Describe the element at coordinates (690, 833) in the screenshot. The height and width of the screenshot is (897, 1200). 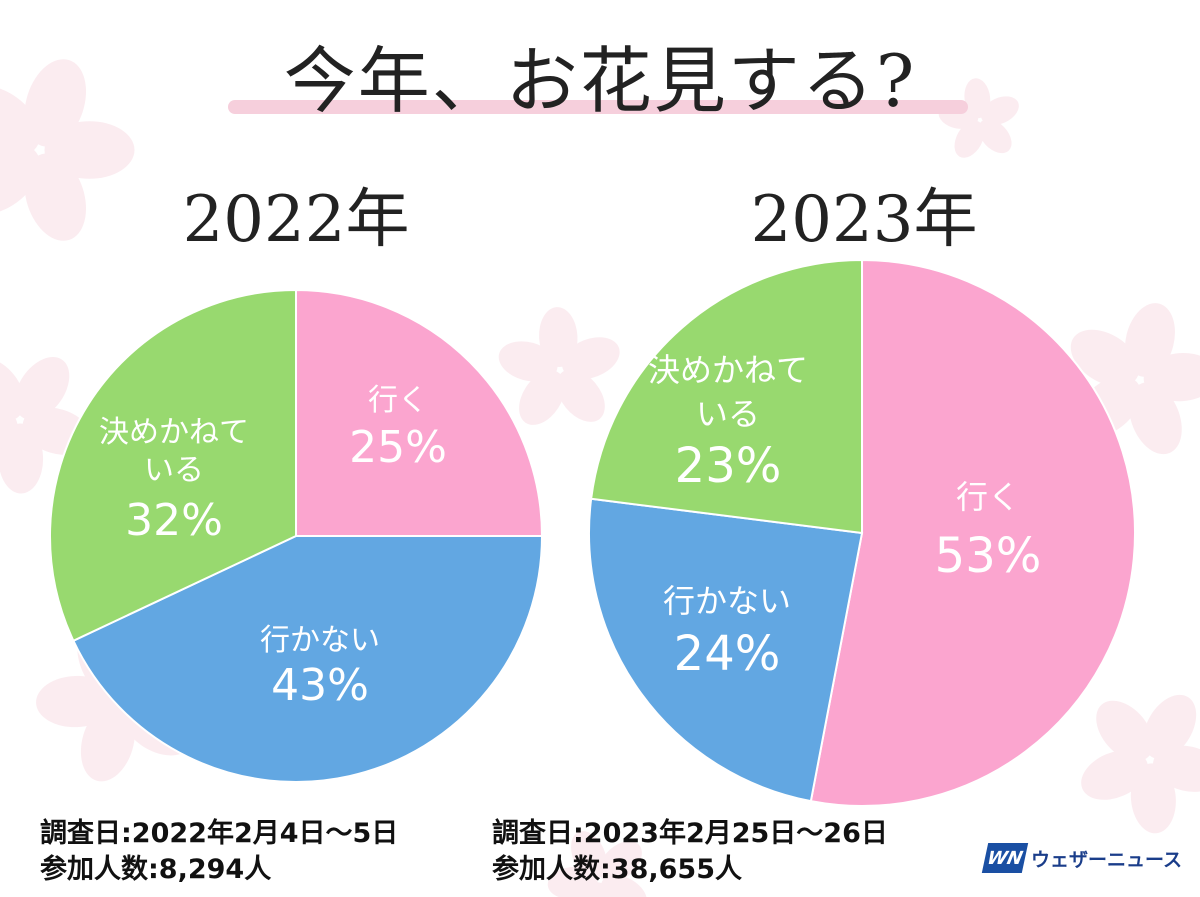
I see `survey-date-2023: 調査日:2023年2月25日〜26日` at that location.